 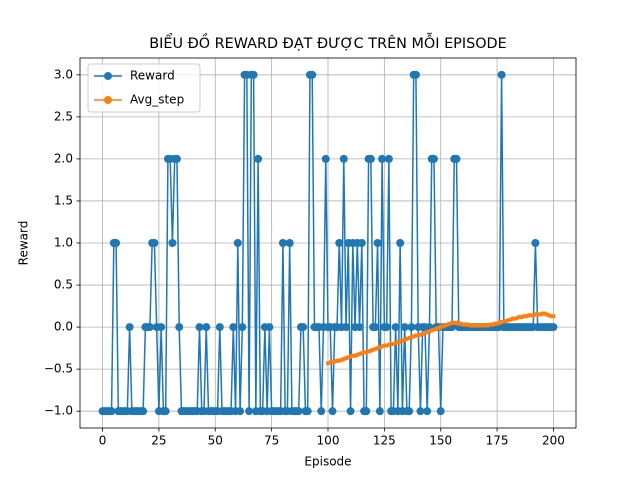 What do you see at coordinates (497, 441) in the screenshot?
I see `x-tick-label: 175` at bounding box center [497, 441].